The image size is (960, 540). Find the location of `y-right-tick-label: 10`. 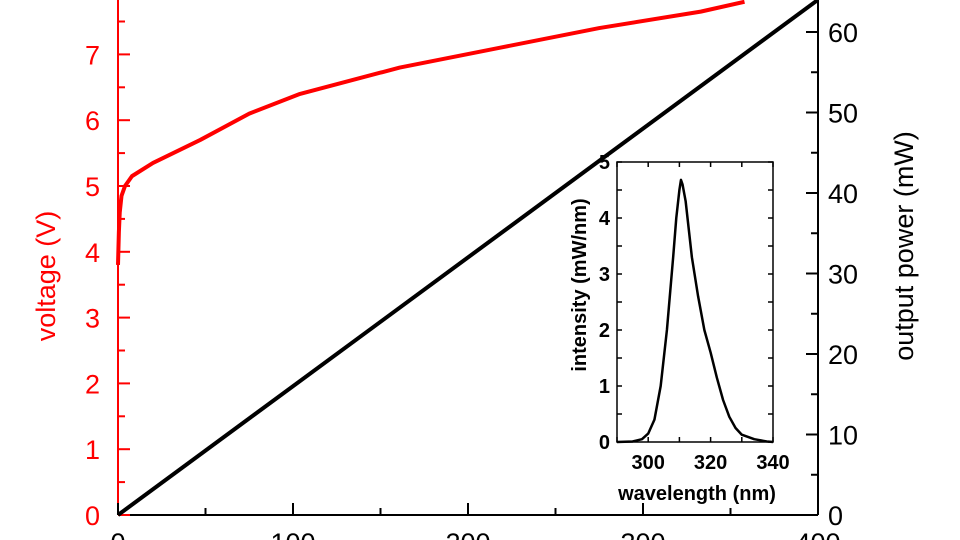

y-right-tick-label: 10 is located at coordinates (843, 436).